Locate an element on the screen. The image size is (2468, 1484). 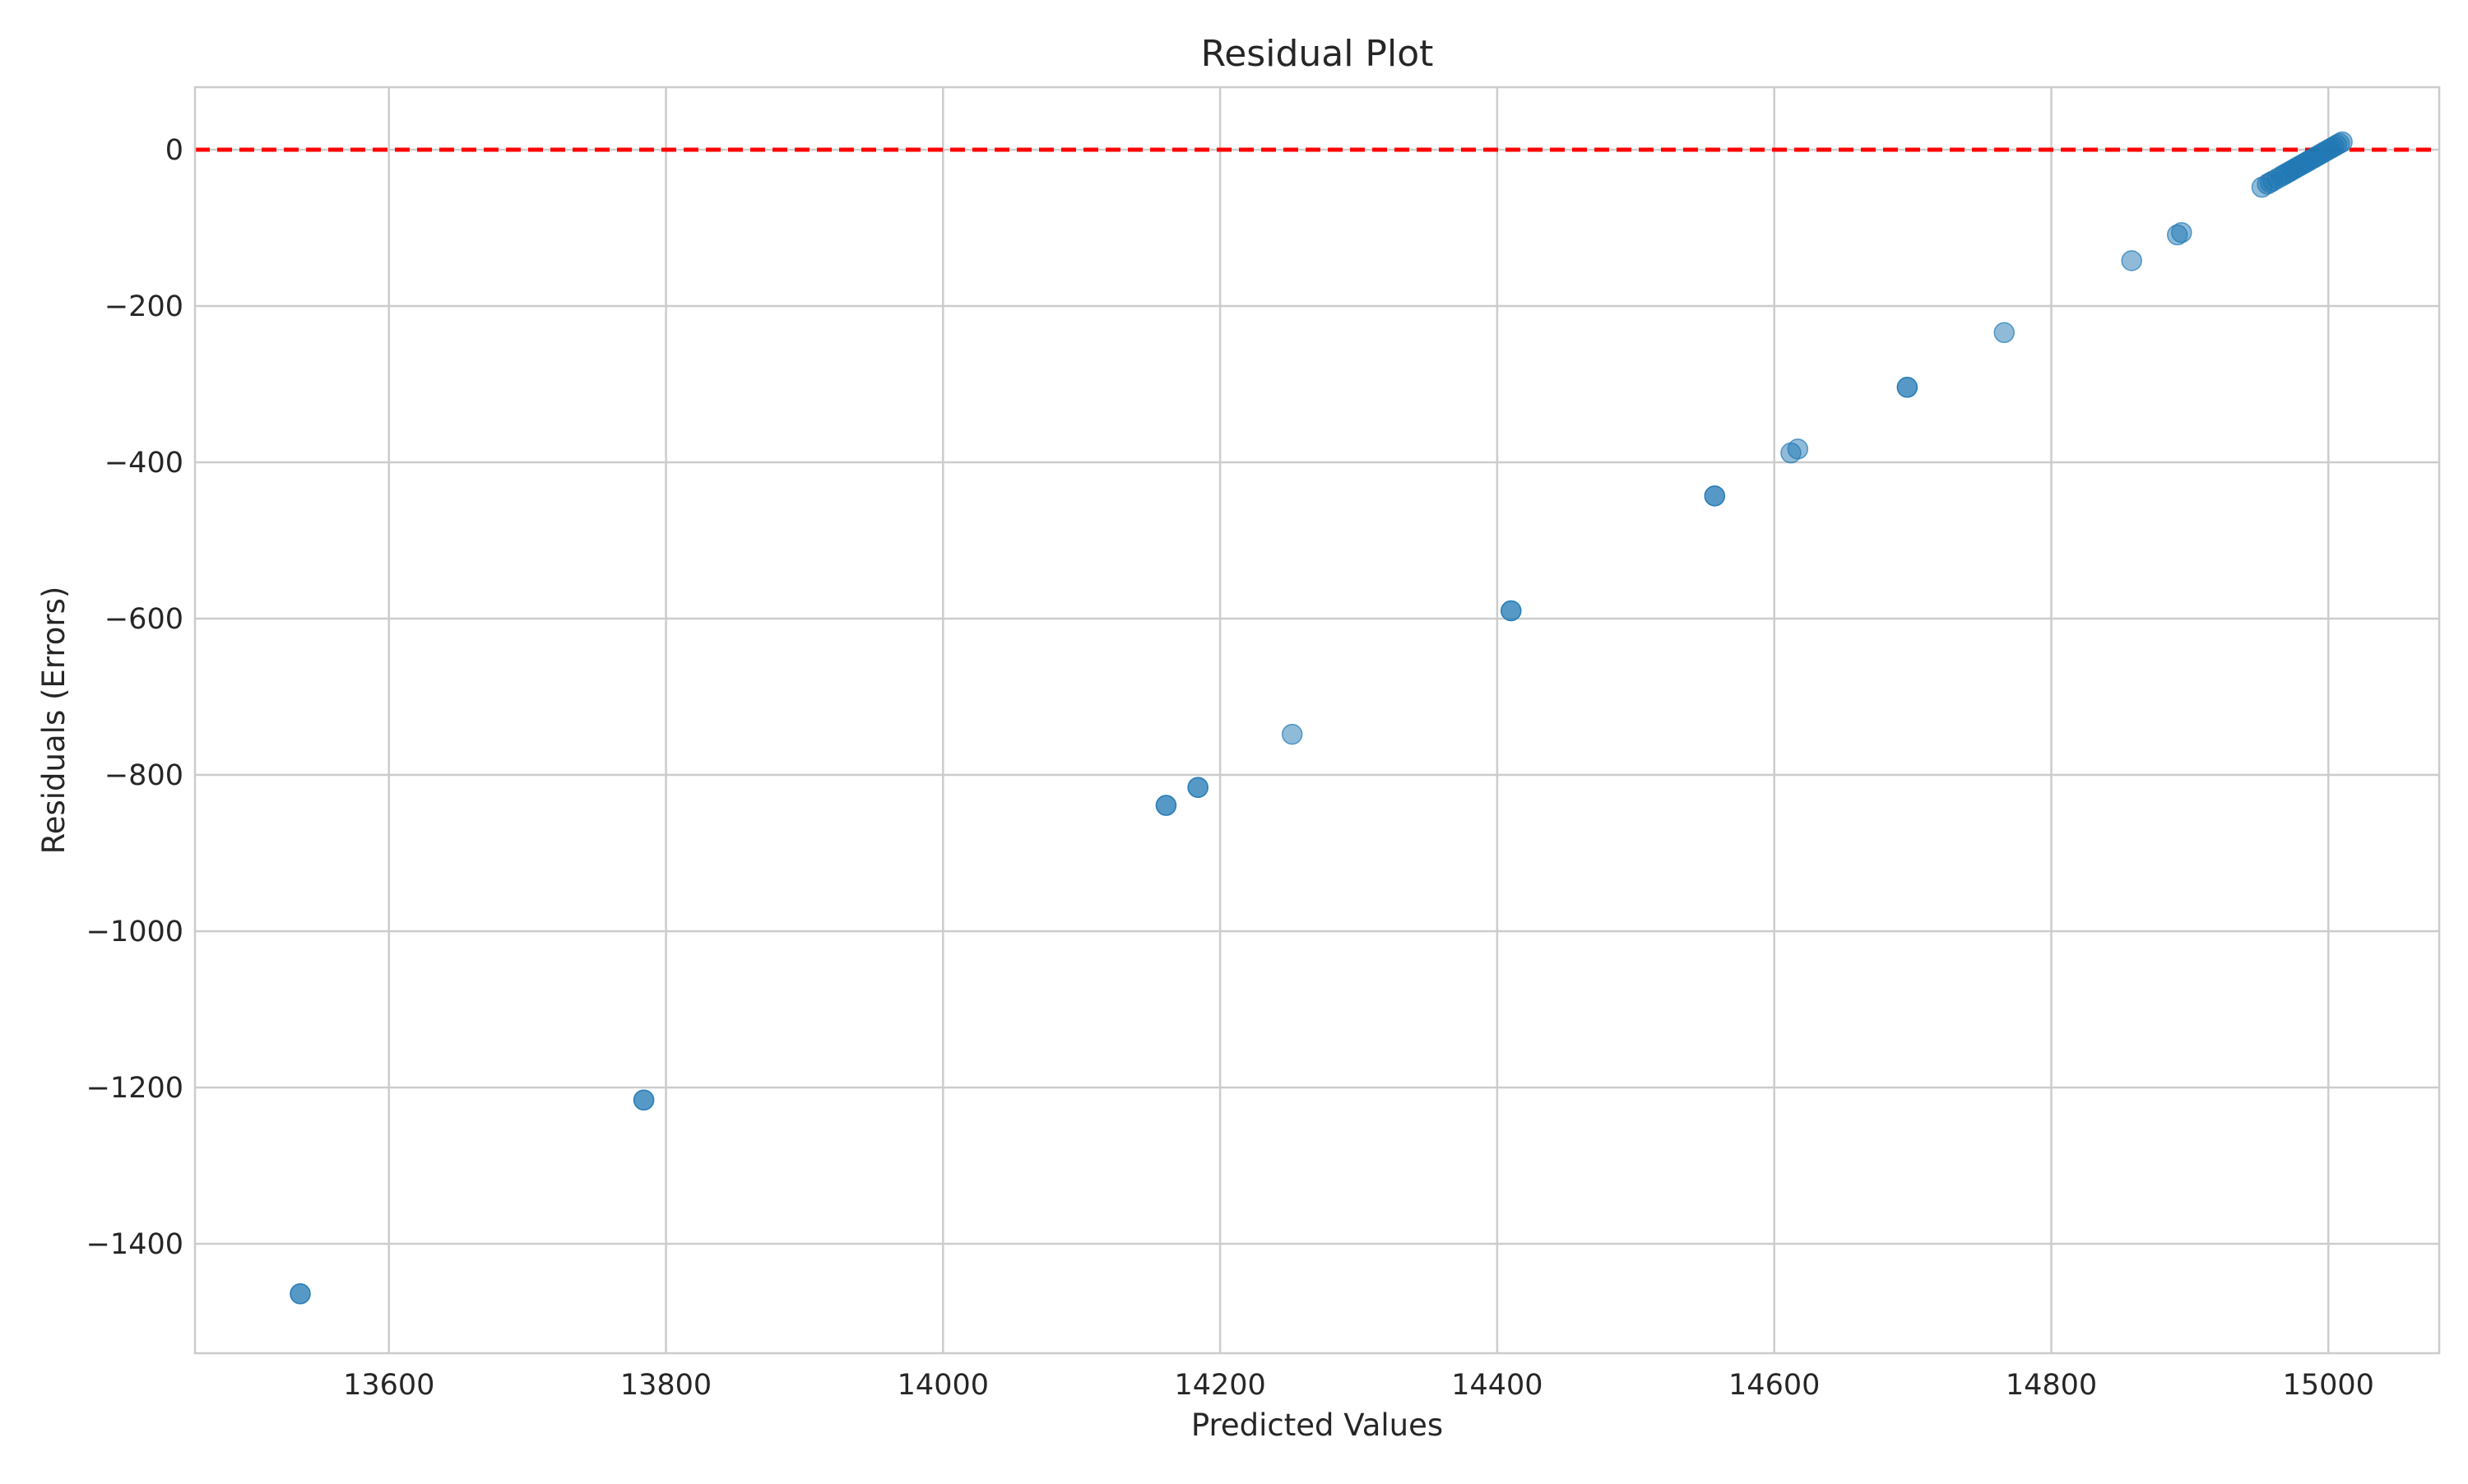
y-tick-labels: 0 −200 −400 −600 −800 −1000 −1200 −1400 is located at coordinates (134, 697).